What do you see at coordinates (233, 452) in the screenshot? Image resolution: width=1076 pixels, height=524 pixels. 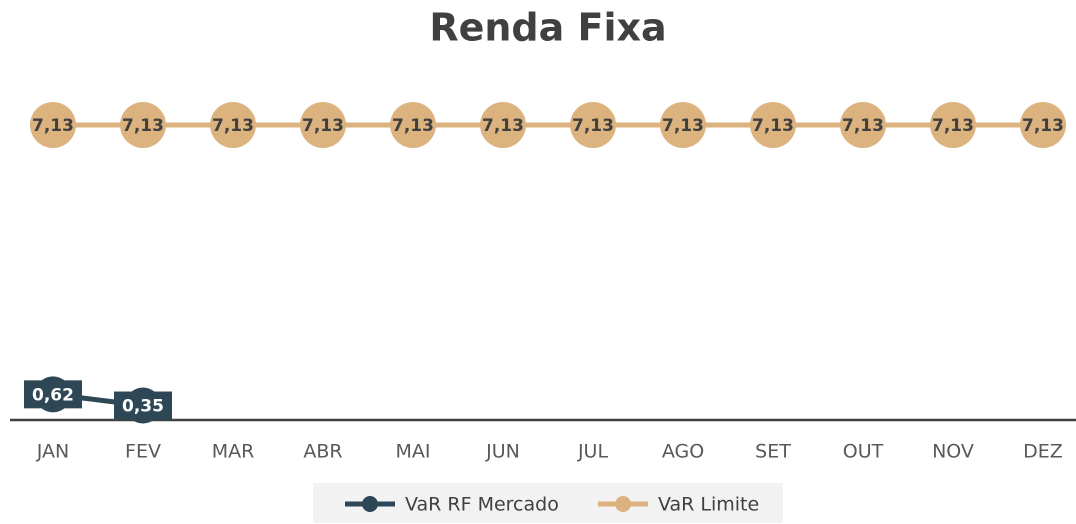 I see `x-tick-label: MAR` at bounding box center [233, 452].